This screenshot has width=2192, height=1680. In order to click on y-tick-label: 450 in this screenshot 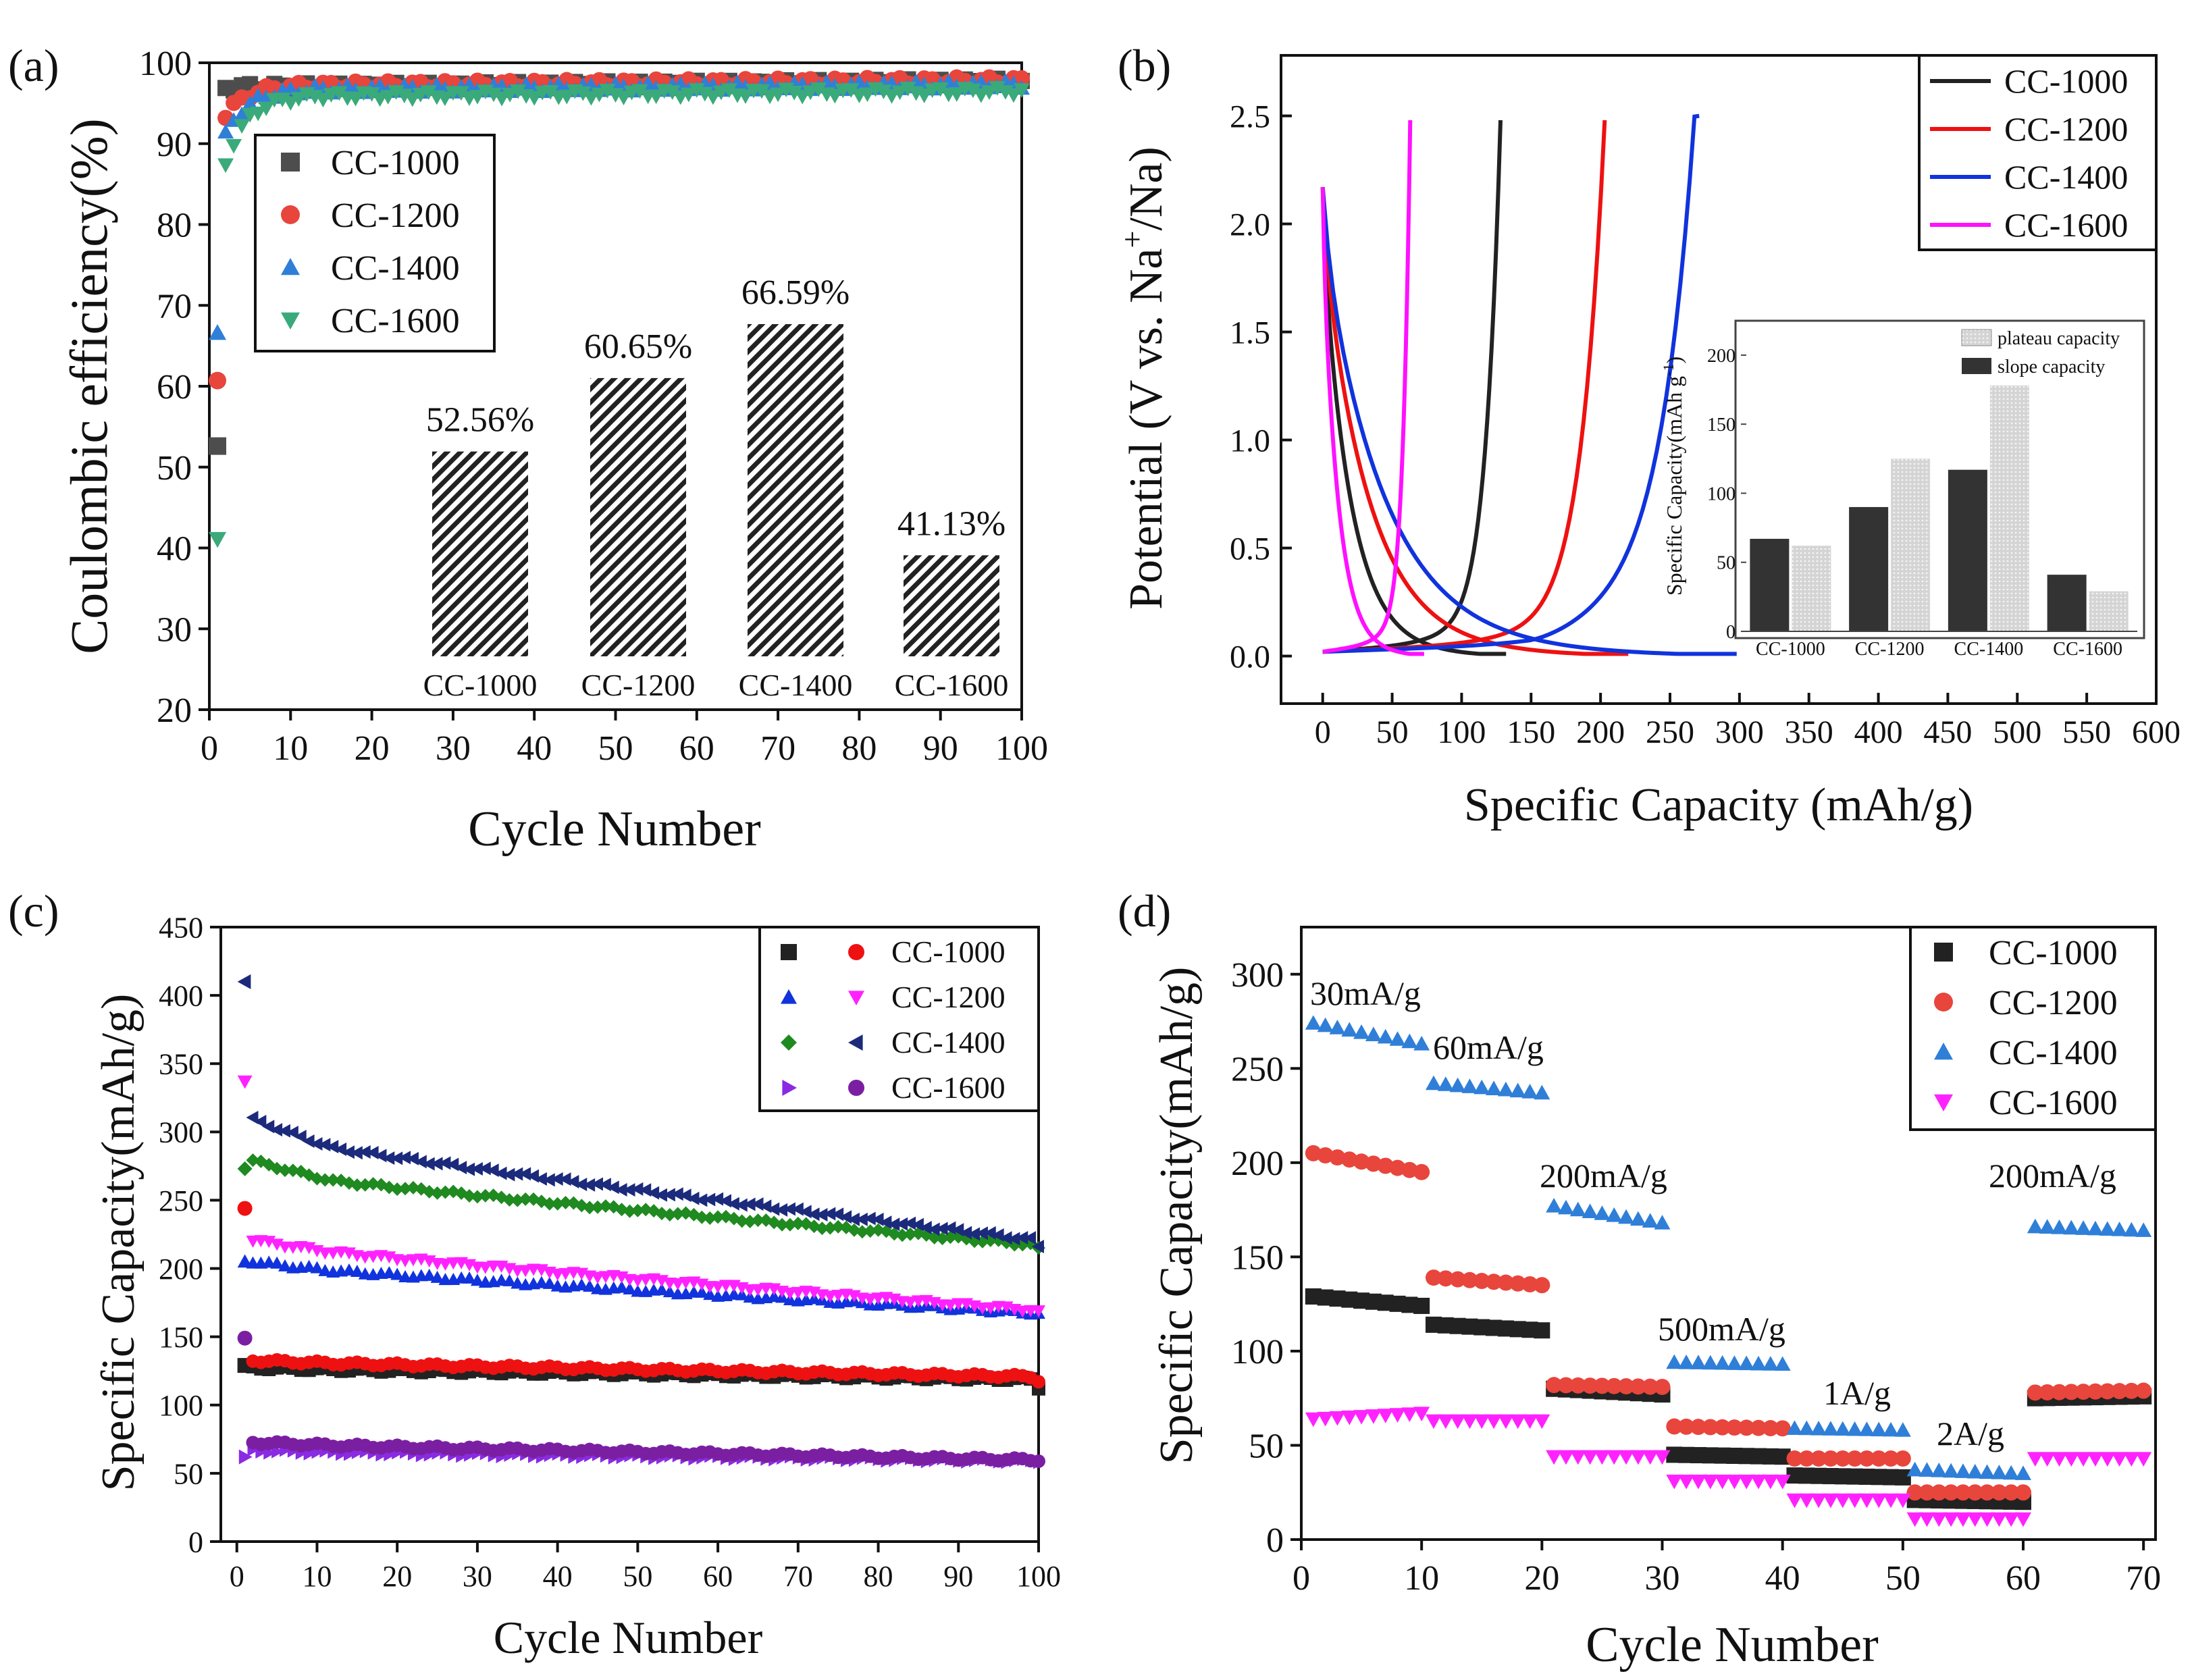, I will do `click(181, 928)`.